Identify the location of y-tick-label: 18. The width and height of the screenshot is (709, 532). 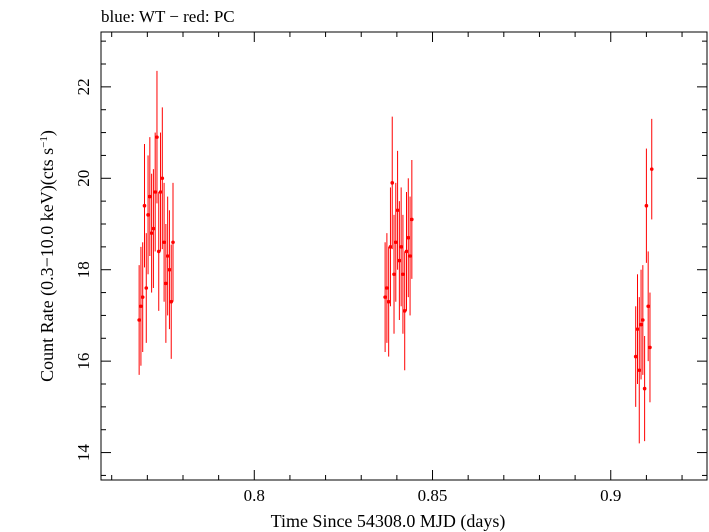
(83, 269).